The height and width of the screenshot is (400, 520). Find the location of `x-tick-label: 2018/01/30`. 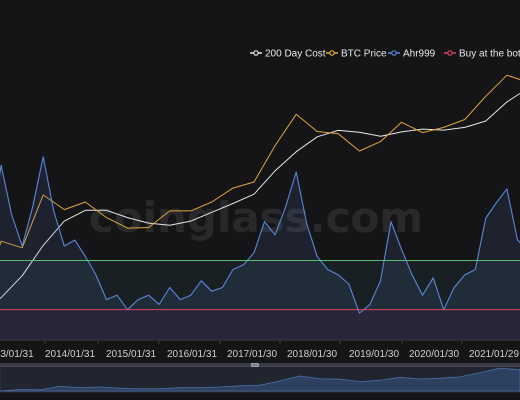

x-tick-label: 2018/01/30 is located at coordinates (312, 354).